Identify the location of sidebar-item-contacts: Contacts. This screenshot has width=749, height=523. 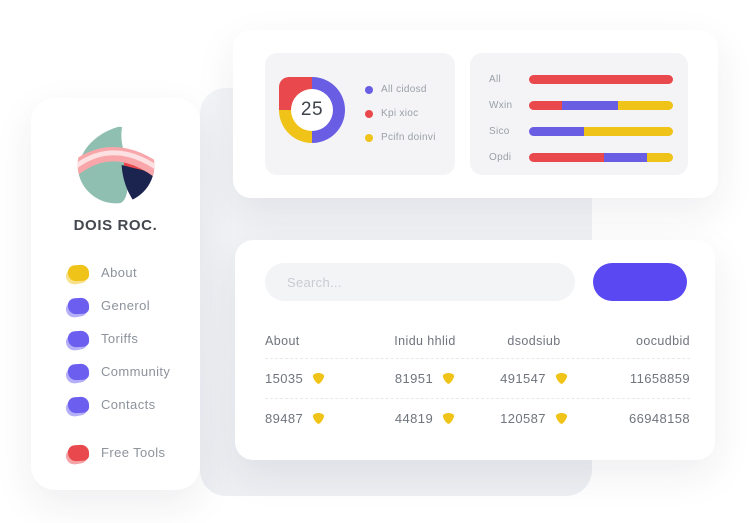
(132, 404).